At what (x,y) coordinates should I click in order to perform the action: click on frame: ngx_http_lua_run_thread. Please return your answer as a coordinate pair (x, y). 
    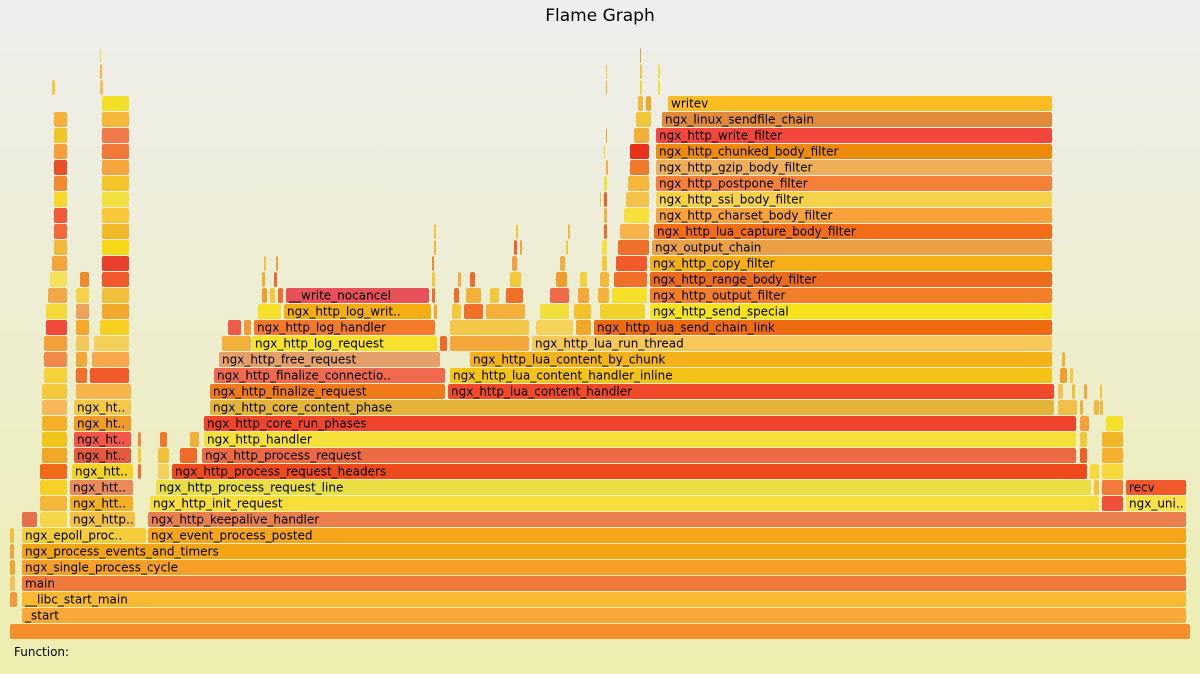
    Looking at the image, I should click on (792, 343).